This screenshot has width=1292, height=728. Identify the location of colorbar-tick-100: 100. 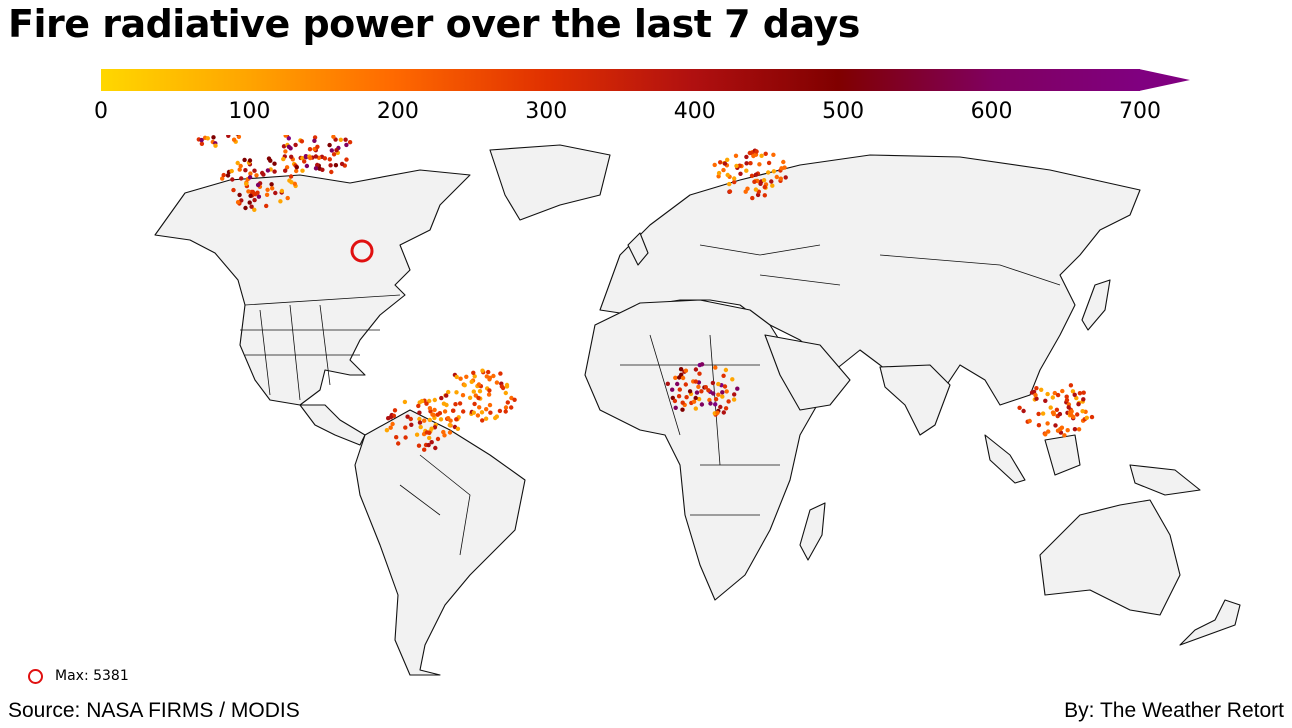
(249, 111).